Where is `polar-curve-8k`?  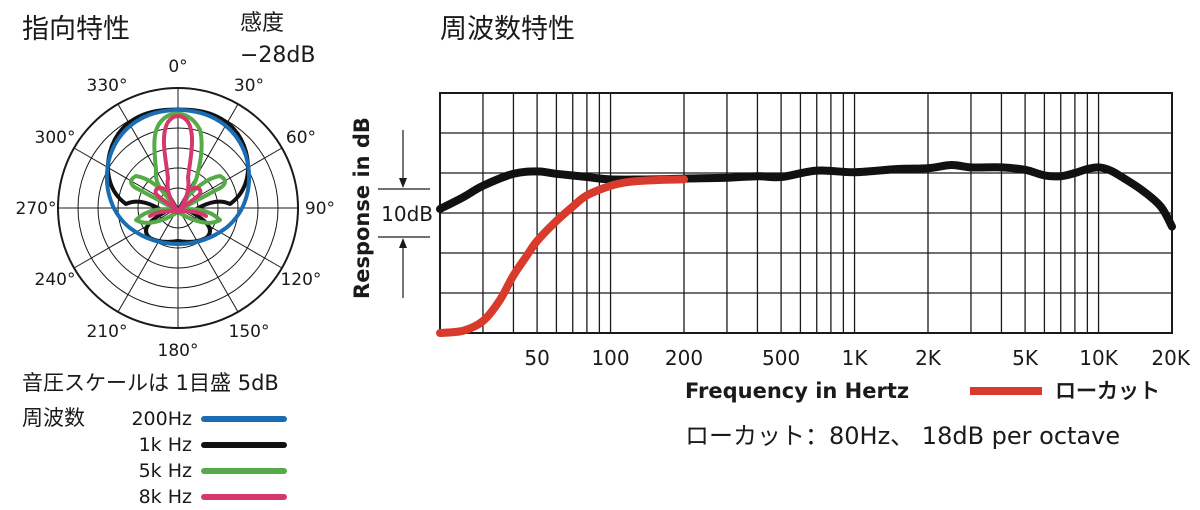 polar-curve-8k is located at coordinates (178, 166).